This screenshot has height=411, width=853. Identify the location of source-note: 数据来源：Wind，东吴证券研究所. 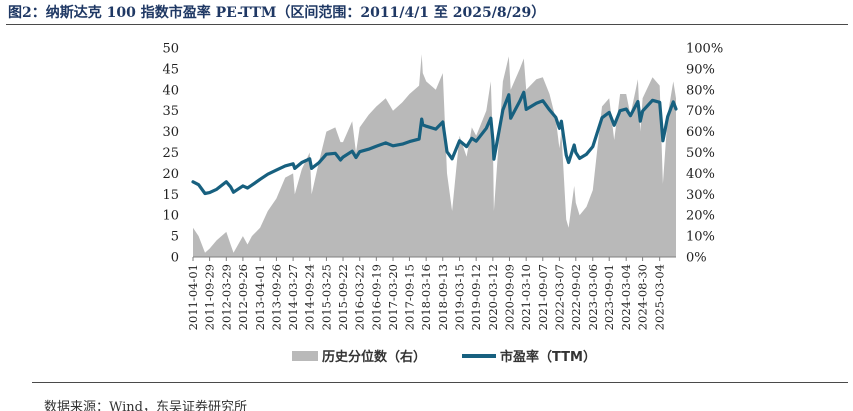
(145, 405).